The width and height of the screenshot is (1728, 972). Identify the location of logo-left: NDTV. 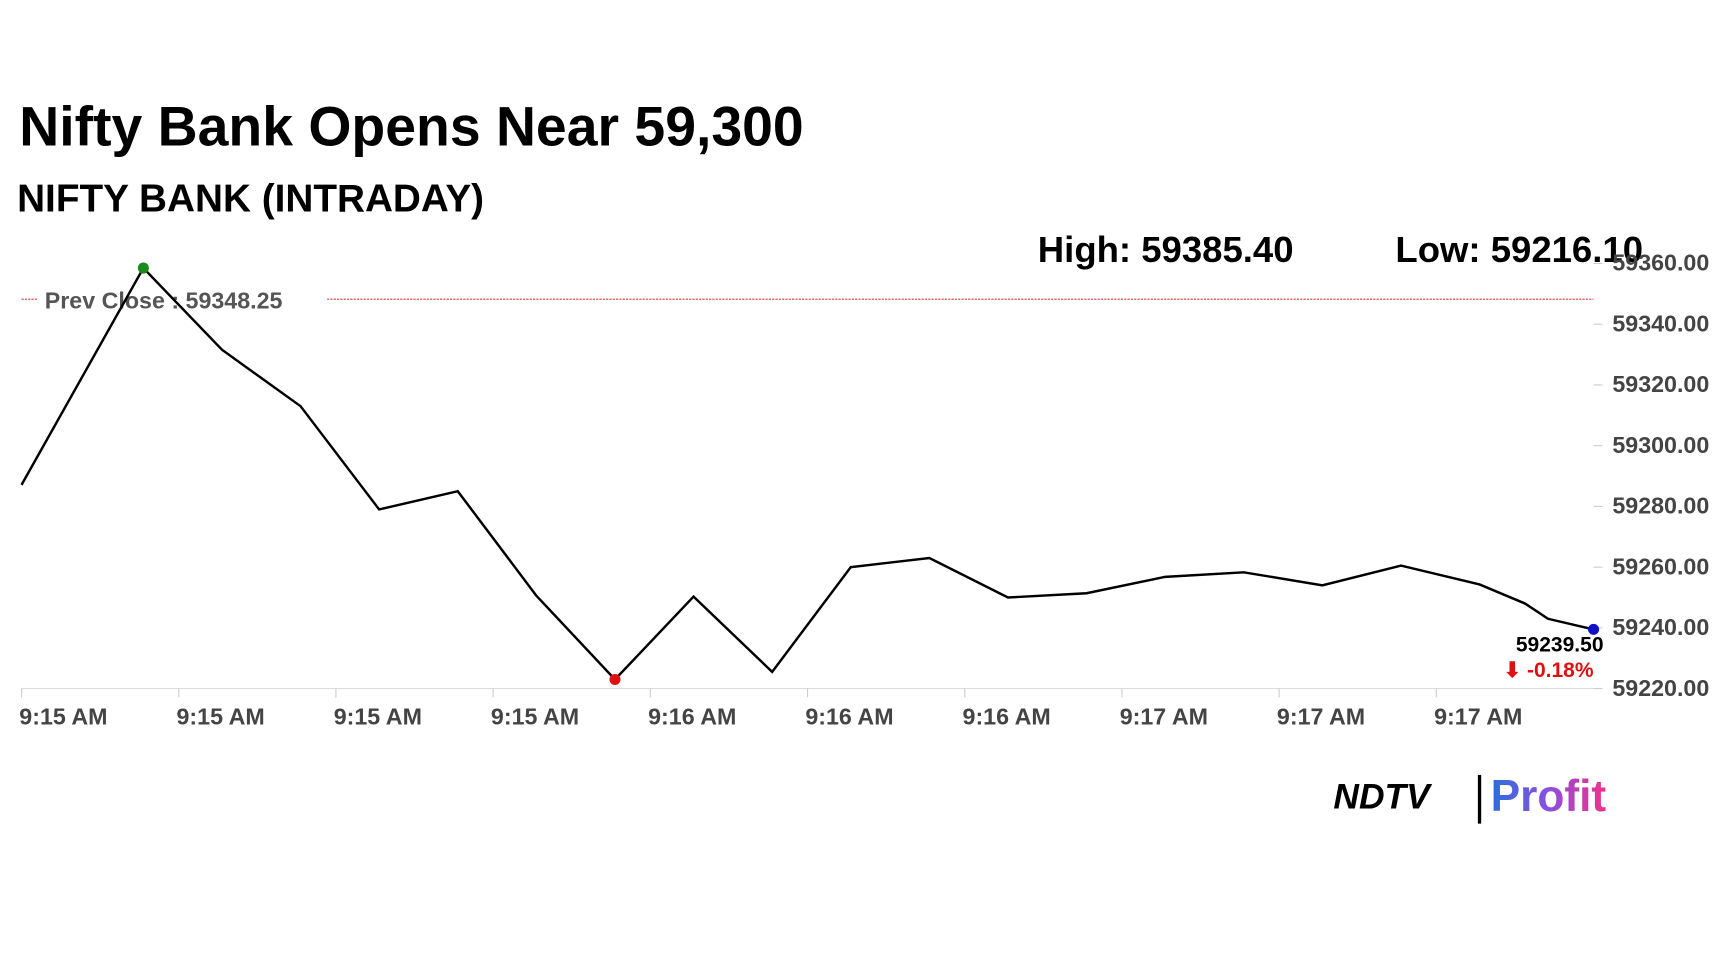
(1383, 797).